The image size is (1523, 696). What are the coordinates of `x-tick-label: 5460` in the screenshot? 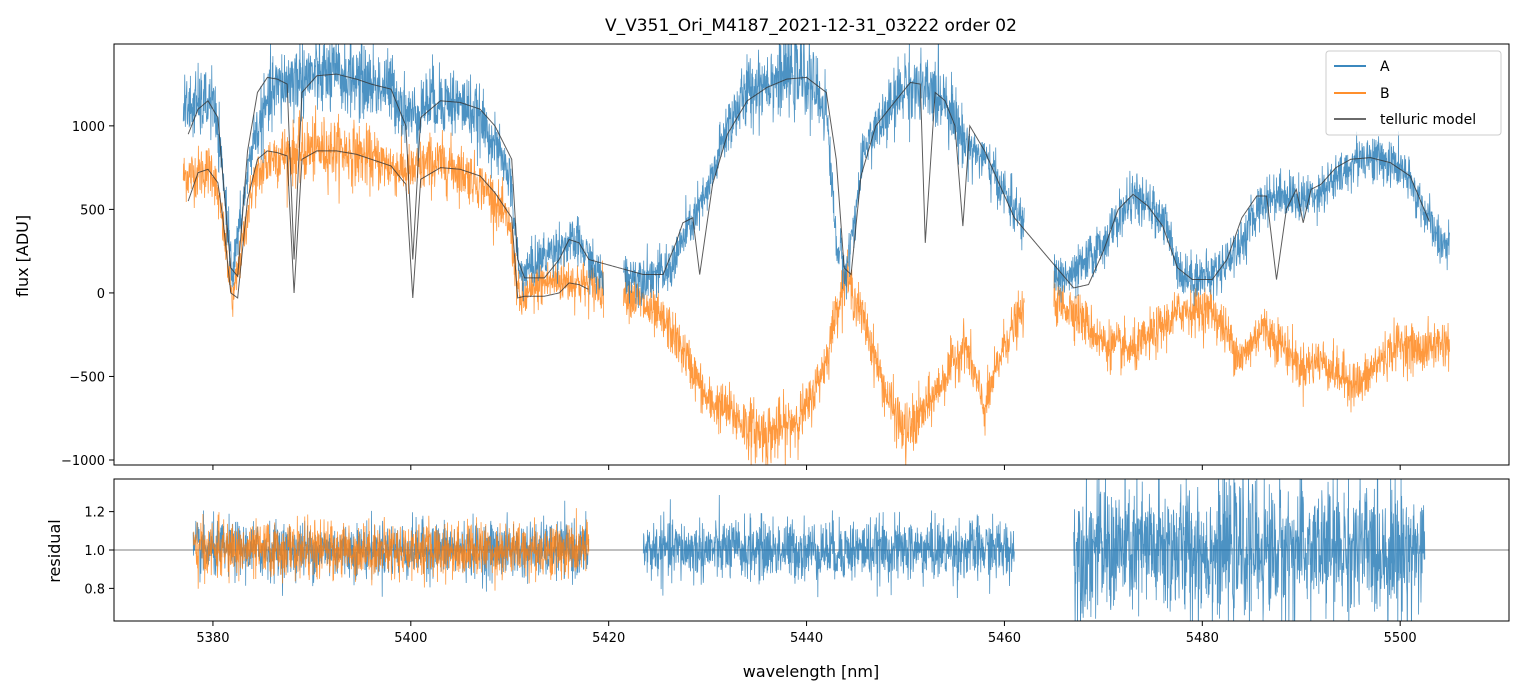 It's located at (1004, 638).